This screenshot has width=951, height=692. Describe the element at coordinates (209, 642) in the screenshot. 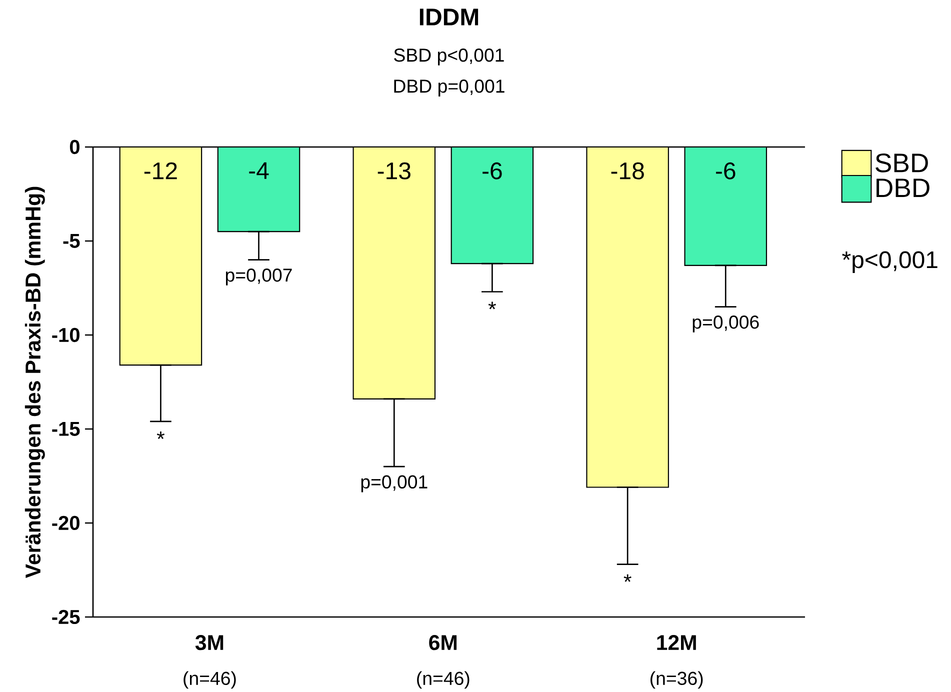

I see `x-tick-label: 3M` at that location.